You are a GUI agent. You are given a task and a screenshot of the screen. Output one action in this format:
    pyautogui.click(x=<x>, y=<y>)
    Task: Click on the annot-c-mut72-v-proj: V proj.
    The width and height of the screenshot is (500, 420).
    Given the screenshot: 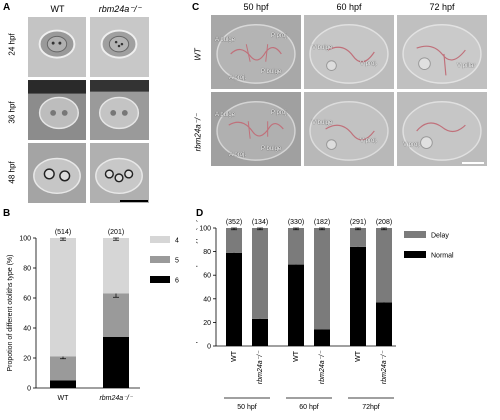 What is the action you would take?
    pyautogui.click(x=412, y=145)
    